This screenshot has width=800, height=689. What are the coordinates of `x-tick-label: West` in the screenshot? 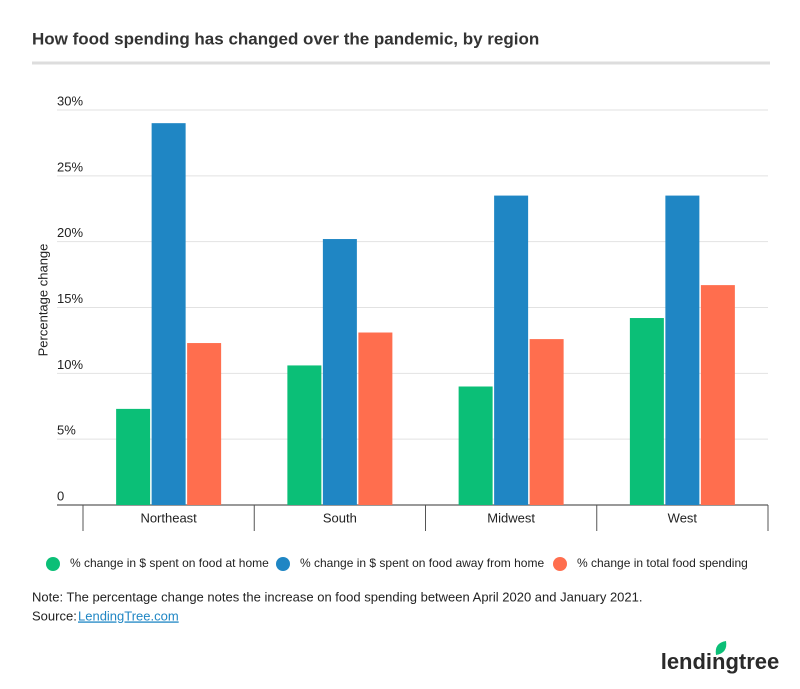 It's located at (683, 517).